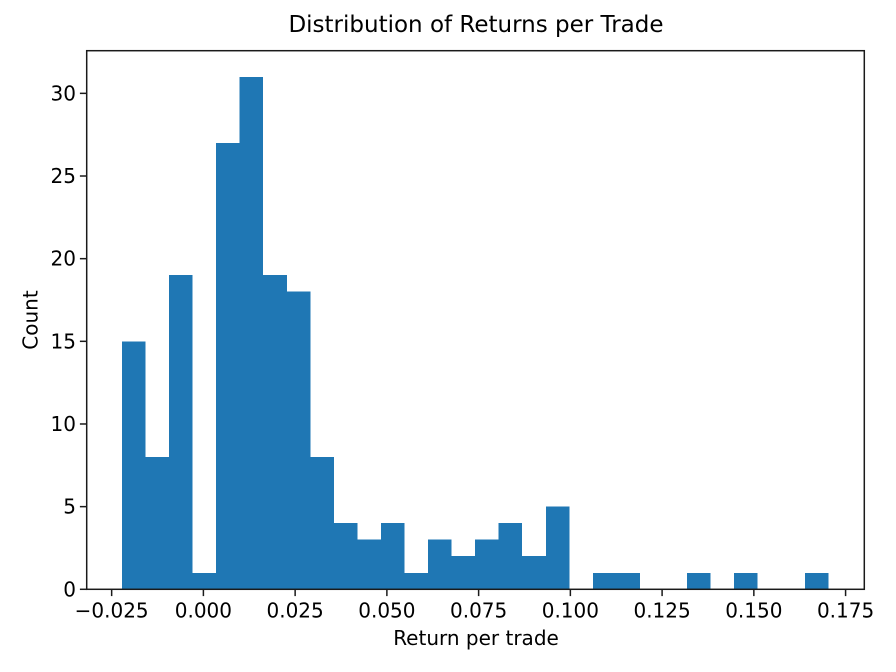 The width and height of the screenshot is (896, 672). What do you see at coordinates (63, 341) in the screenshot?
I see `y-tick-label: 15` at bounding box center [63, 341].